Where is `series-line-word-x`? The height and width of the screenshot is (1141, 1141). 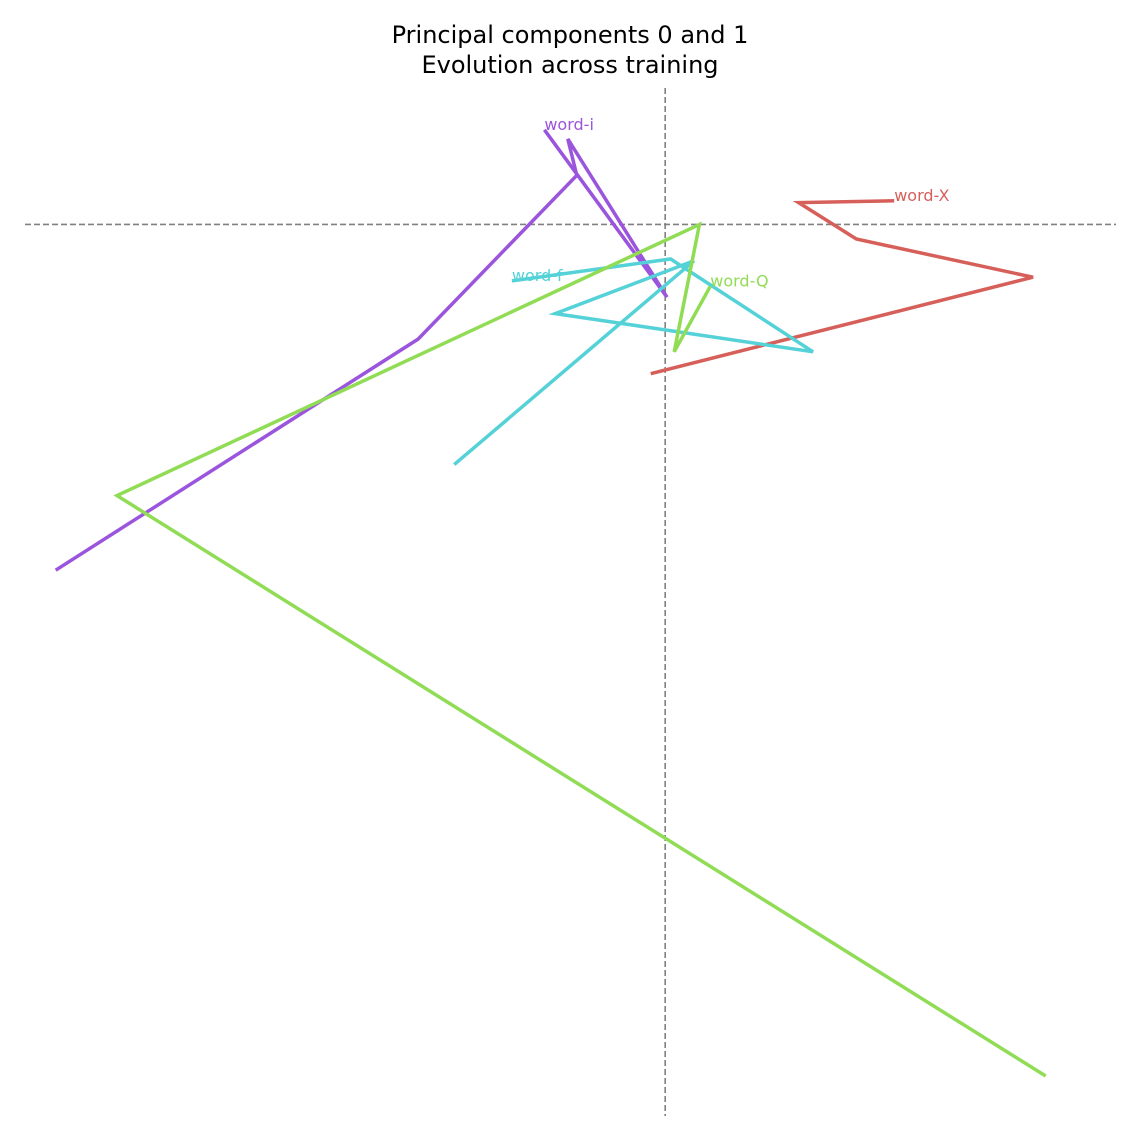
series-line-word-x is located at coordinates (842, 287).